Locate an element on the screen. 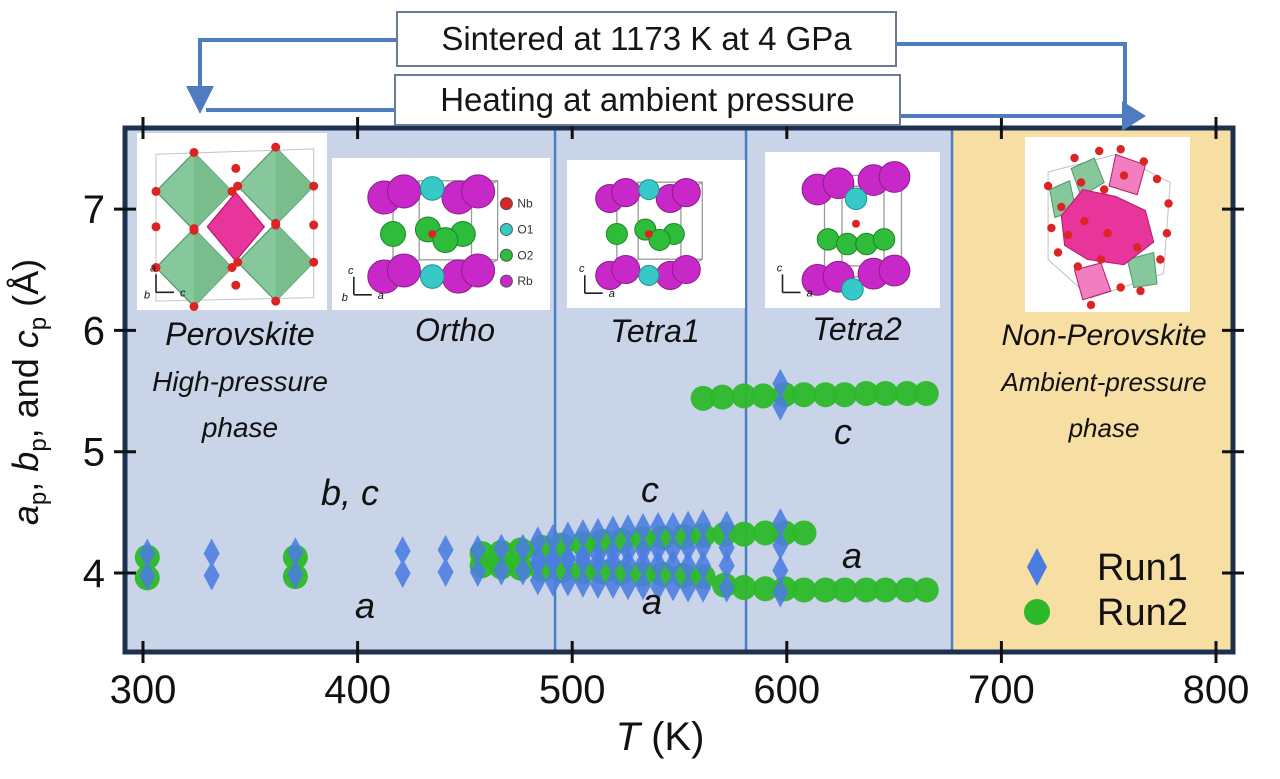  phase-label-nonperovskite: phase is located at coordinates (1104, 428).